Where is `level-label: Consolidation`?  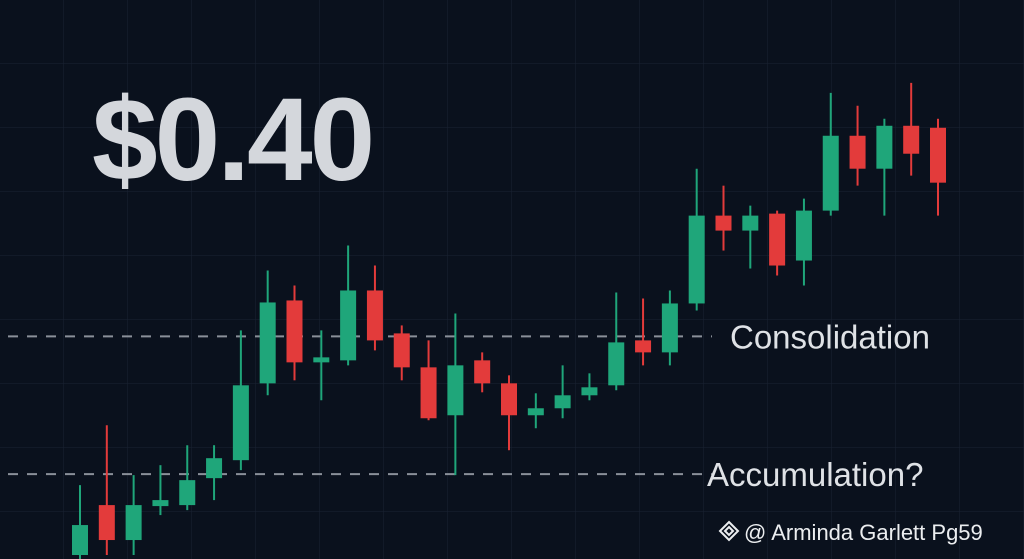 level-label: Consolidation is located at coordinates (830, 336).